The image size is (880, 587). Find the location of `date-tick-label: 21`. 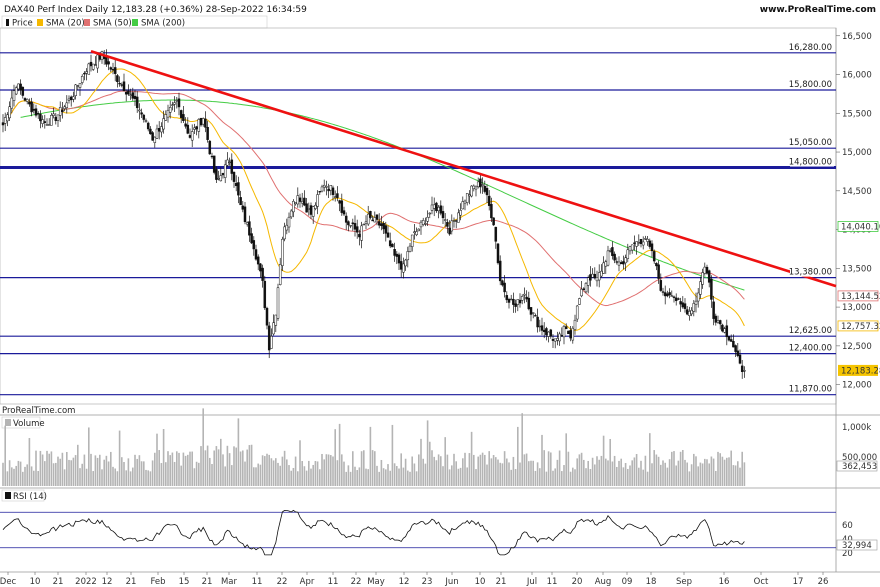

date-tick-label: 21 is located at coordinates (501, 582).